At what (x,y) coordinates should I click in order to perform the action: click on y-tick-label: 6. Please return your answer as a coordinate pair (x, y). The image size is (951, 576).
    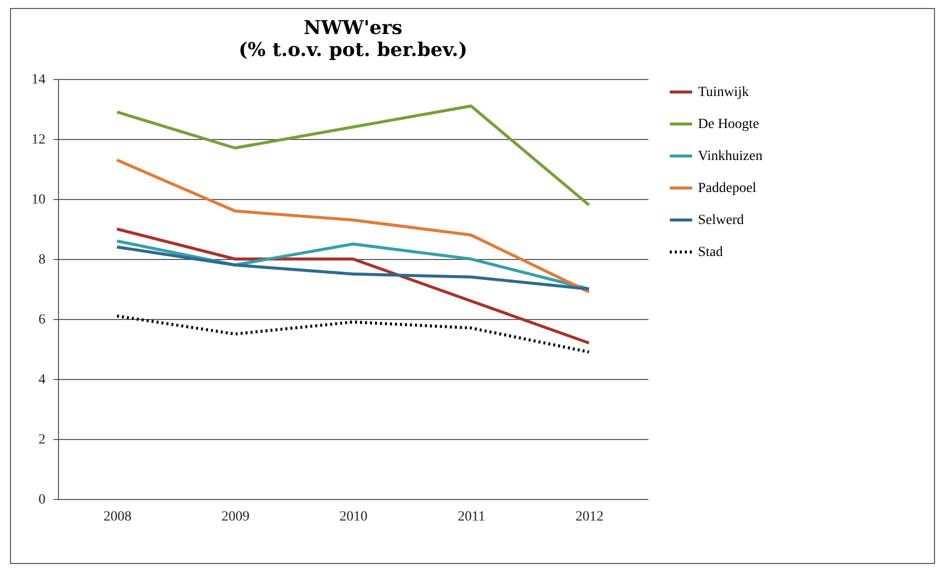
    Looking at the image, I should click on (42, 320).